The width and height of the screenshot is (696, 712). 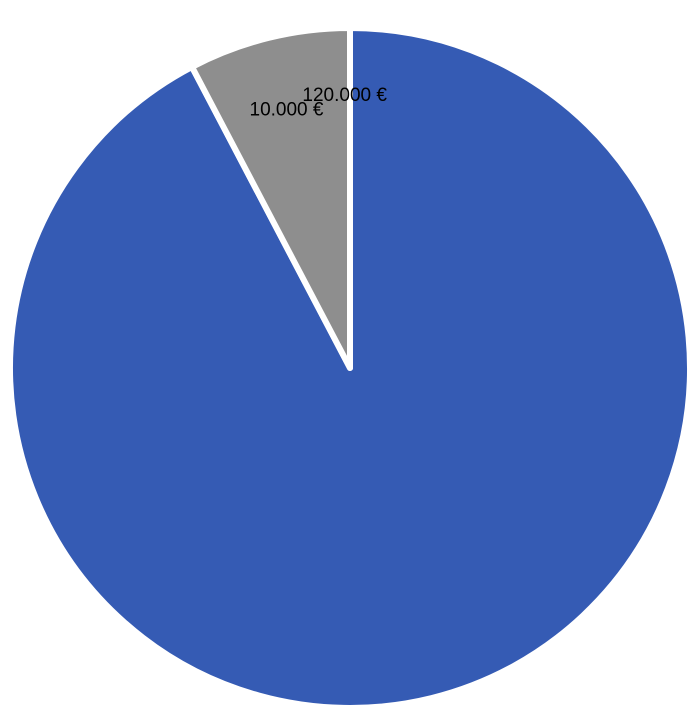 What do you see at coordinates (287, 110) in the screenshot?
I see `data-label-slice-2: 10.000 €` at bounding box center [287, 110].